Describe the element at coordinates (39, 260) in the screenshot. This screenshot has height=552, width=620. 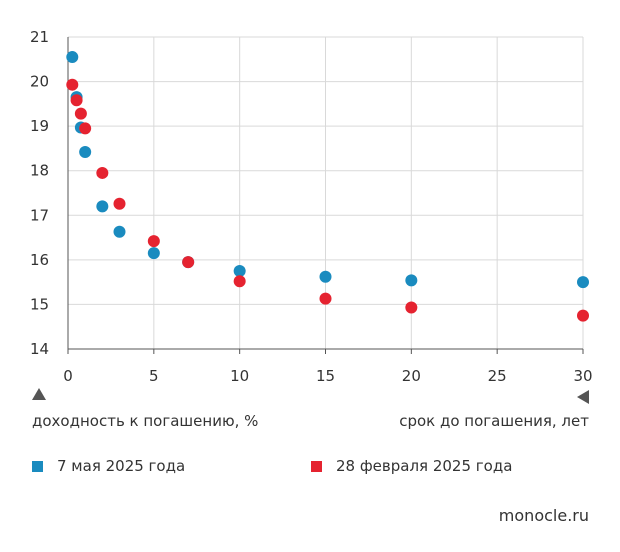
I see `y-tick-label: 16` at that location.